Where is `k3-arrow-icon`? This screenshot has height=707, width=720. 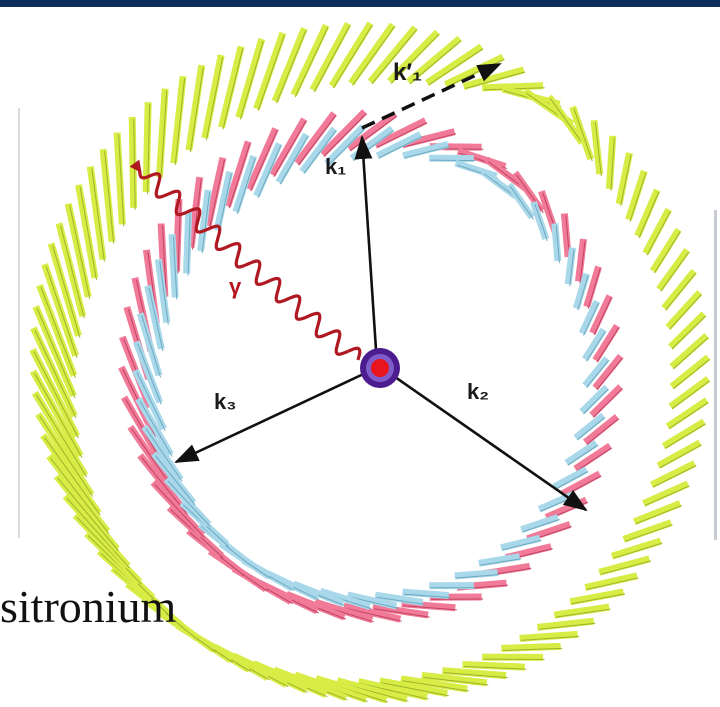 k3-arrow-icon is located at coordinates (273, 416).